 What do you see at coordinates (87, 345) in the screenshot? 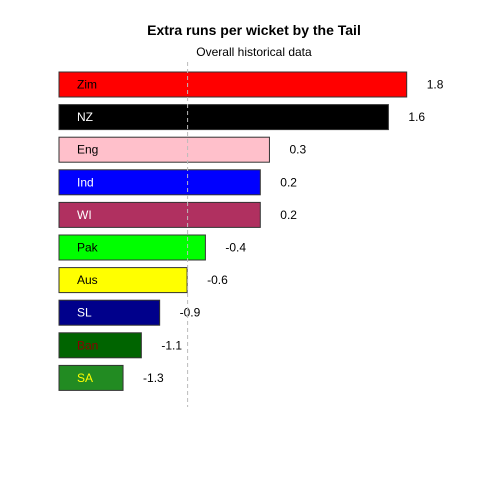
I see `category-label-ban: Ban` at bounding box center [87, 345].